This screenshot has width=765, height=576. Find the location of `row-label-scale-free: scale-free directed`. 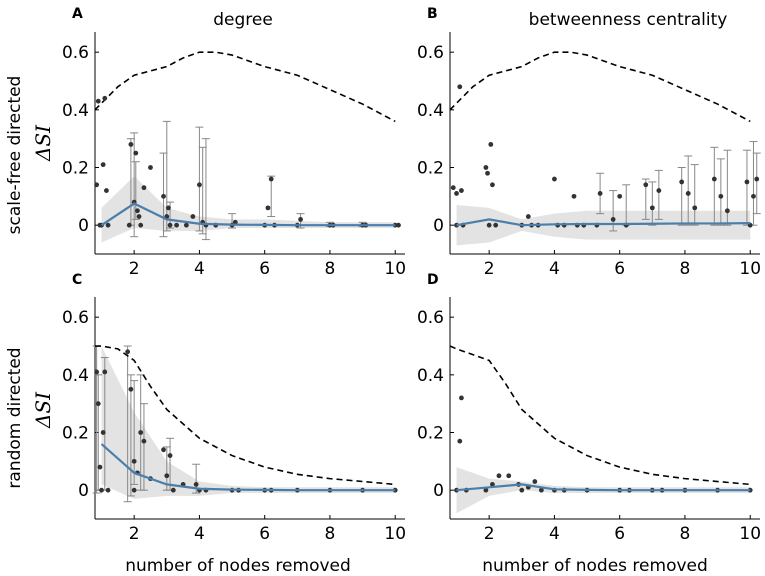

row-label-scale-free: scale-free directed is located at coordinates (15, 155).